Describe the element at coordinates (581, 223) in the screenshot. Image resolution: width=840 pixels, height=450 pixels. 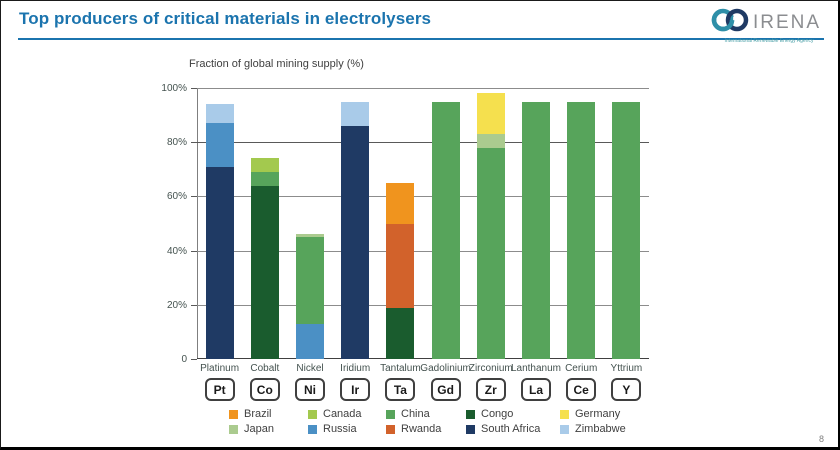
I see `bar-cerium` at that location.